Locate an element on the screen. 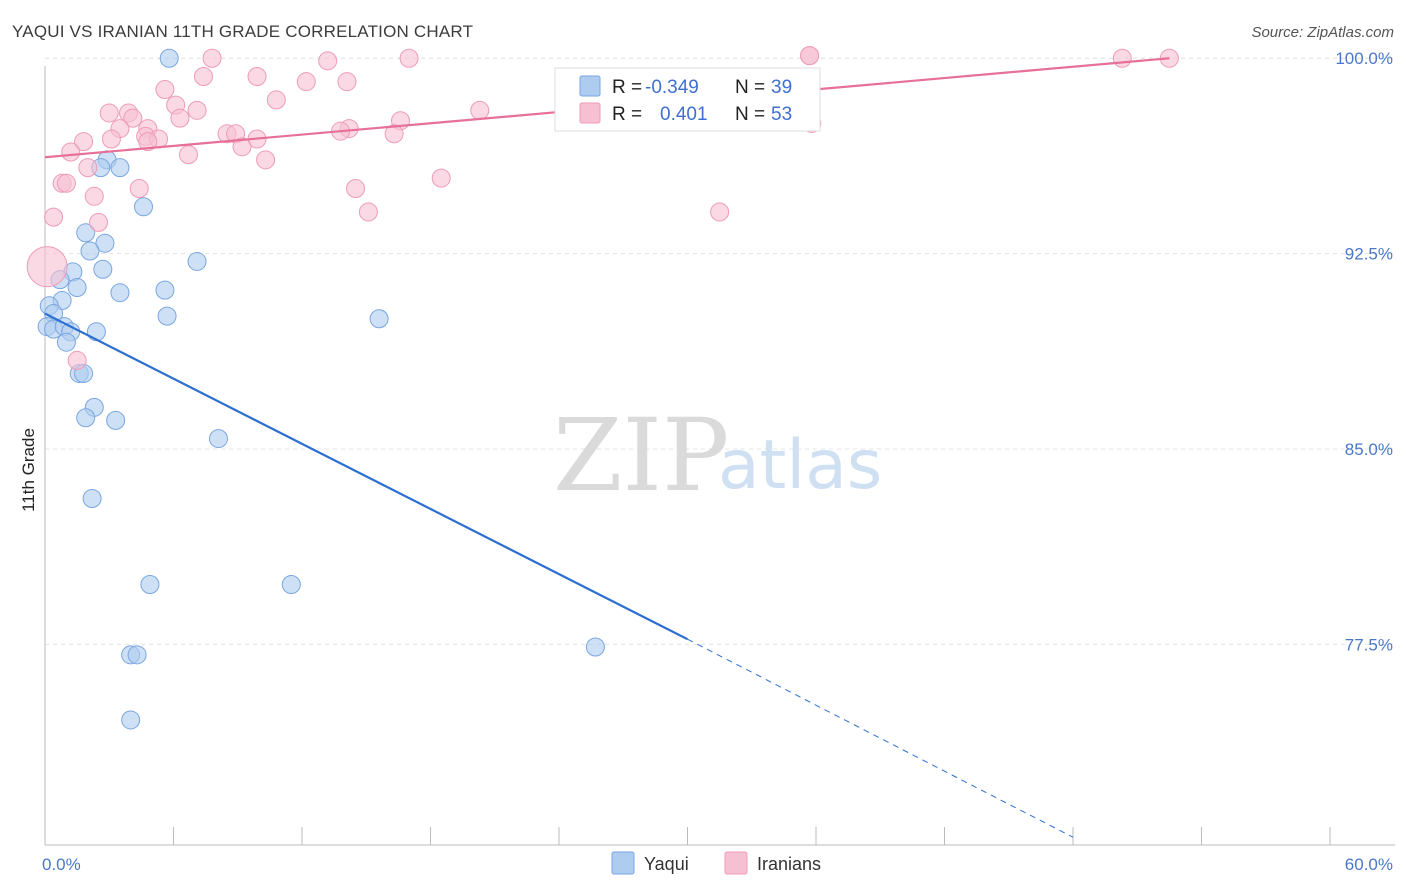 Image resolution: width=1406 pixels, height=892 pixels. legend-swatch-yaqui is located at coordinates (590, 86).